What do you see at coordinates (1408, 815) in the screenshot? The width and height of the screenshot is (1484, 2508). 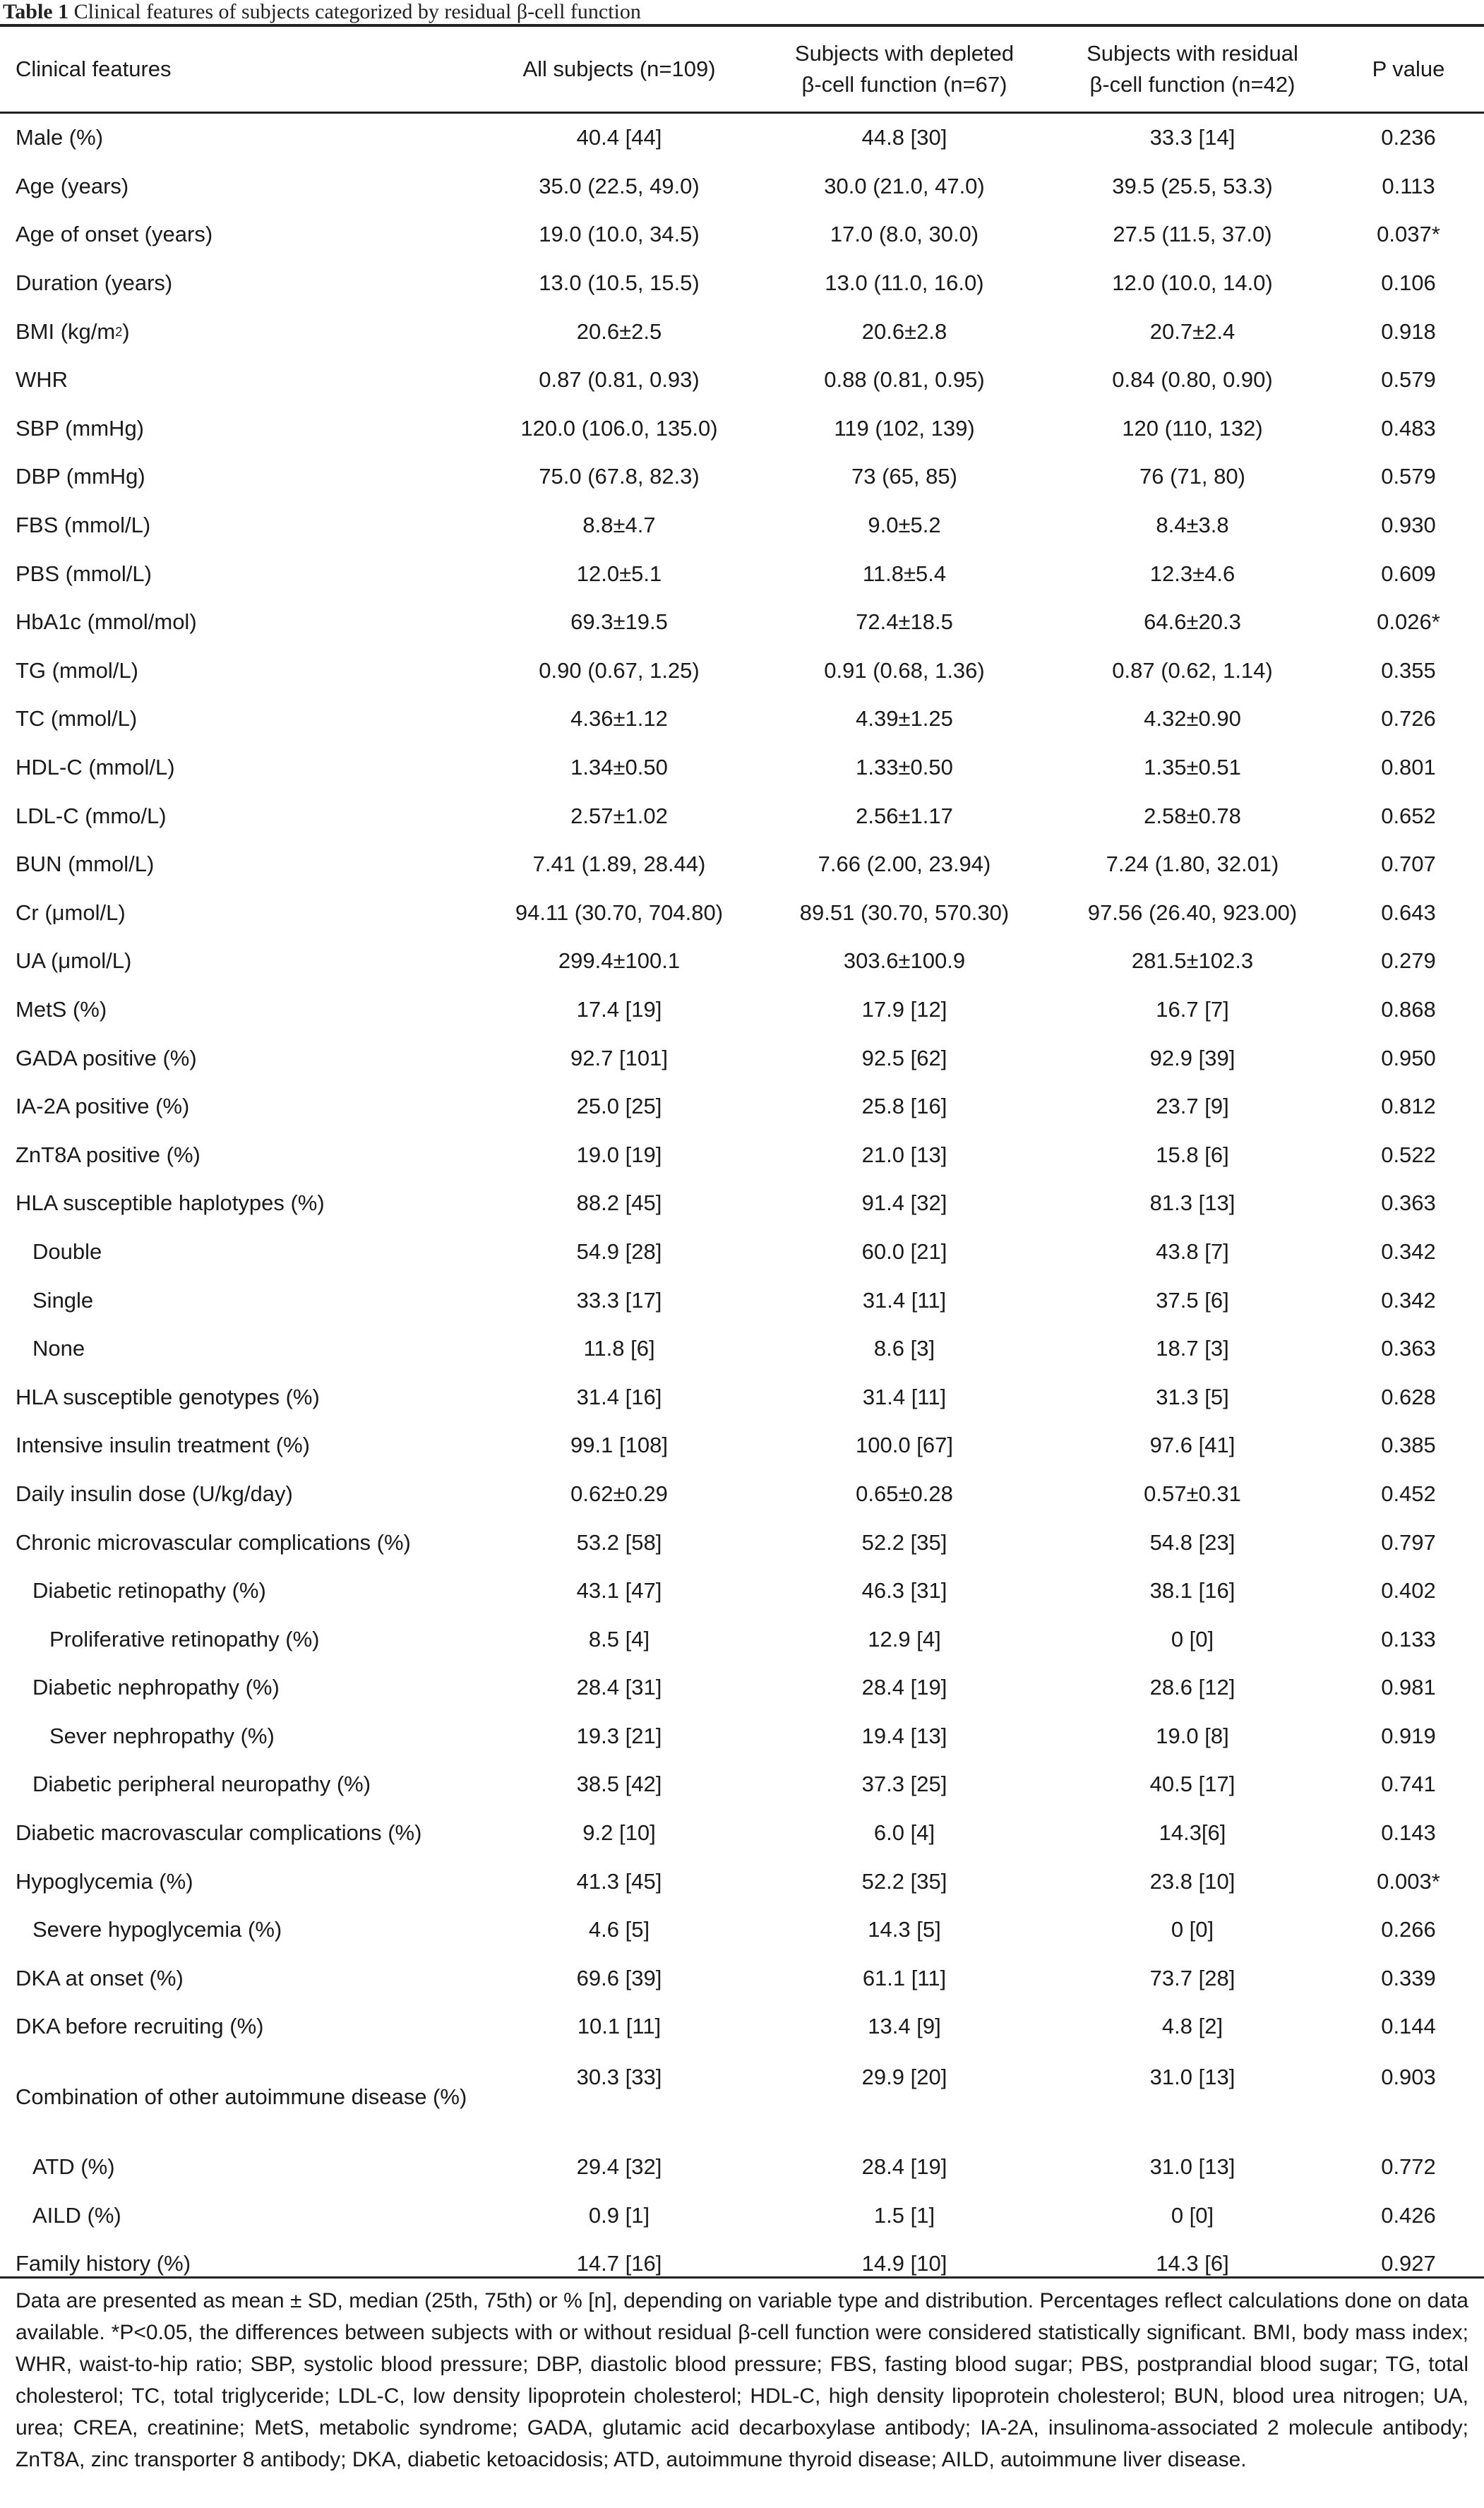 I see `cell-p-value: 0.652` at bounding box center [1408, 815].